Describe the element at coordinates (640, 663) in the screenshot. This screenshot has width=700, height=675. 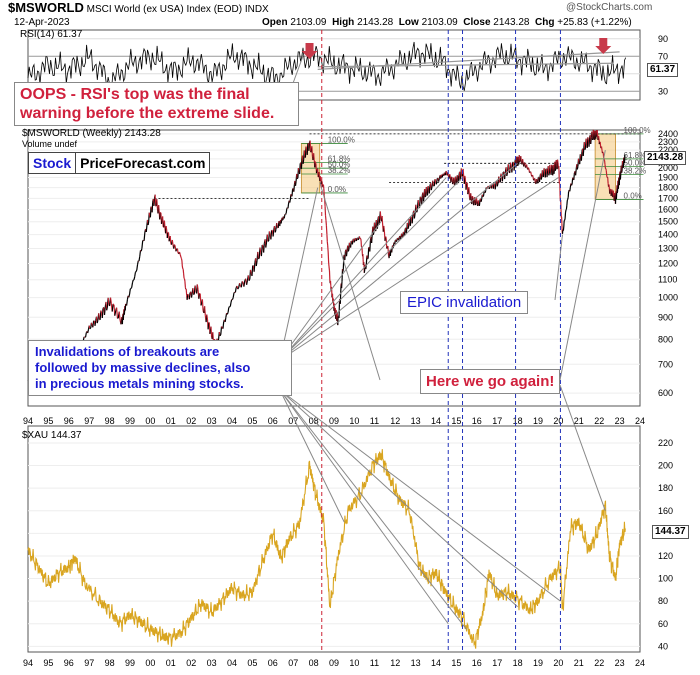
I see `xau-xtick-label: 24` at that location.